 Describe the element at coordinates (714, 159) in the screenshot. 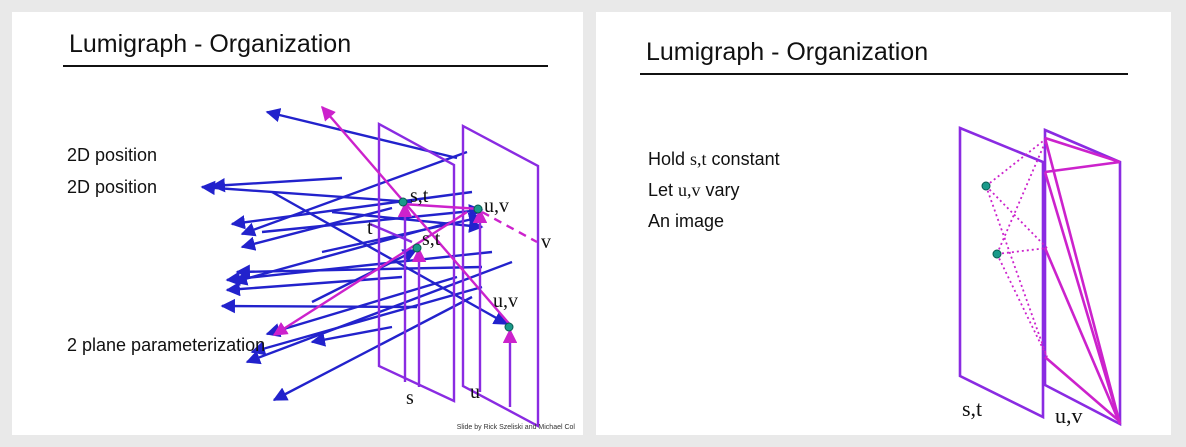

I see `right-line-1: Hold s,t constant` at that location.